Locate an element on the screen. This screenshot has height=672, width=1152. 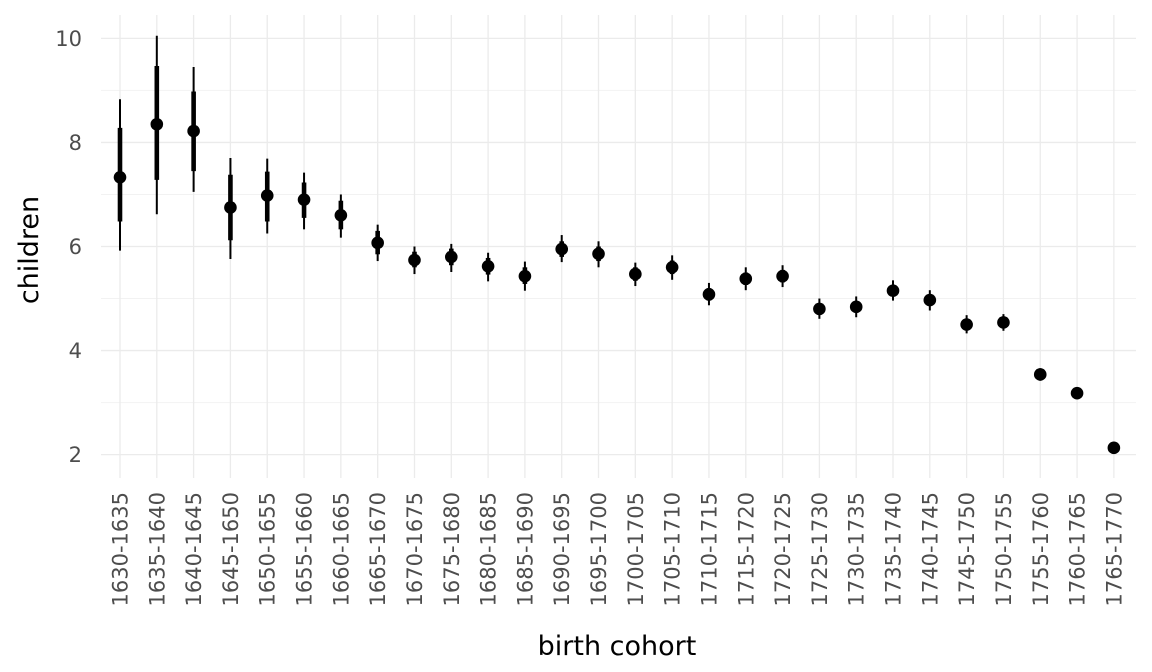
x-tick-label: 1730-1735 is located at coordinates (857, 549).